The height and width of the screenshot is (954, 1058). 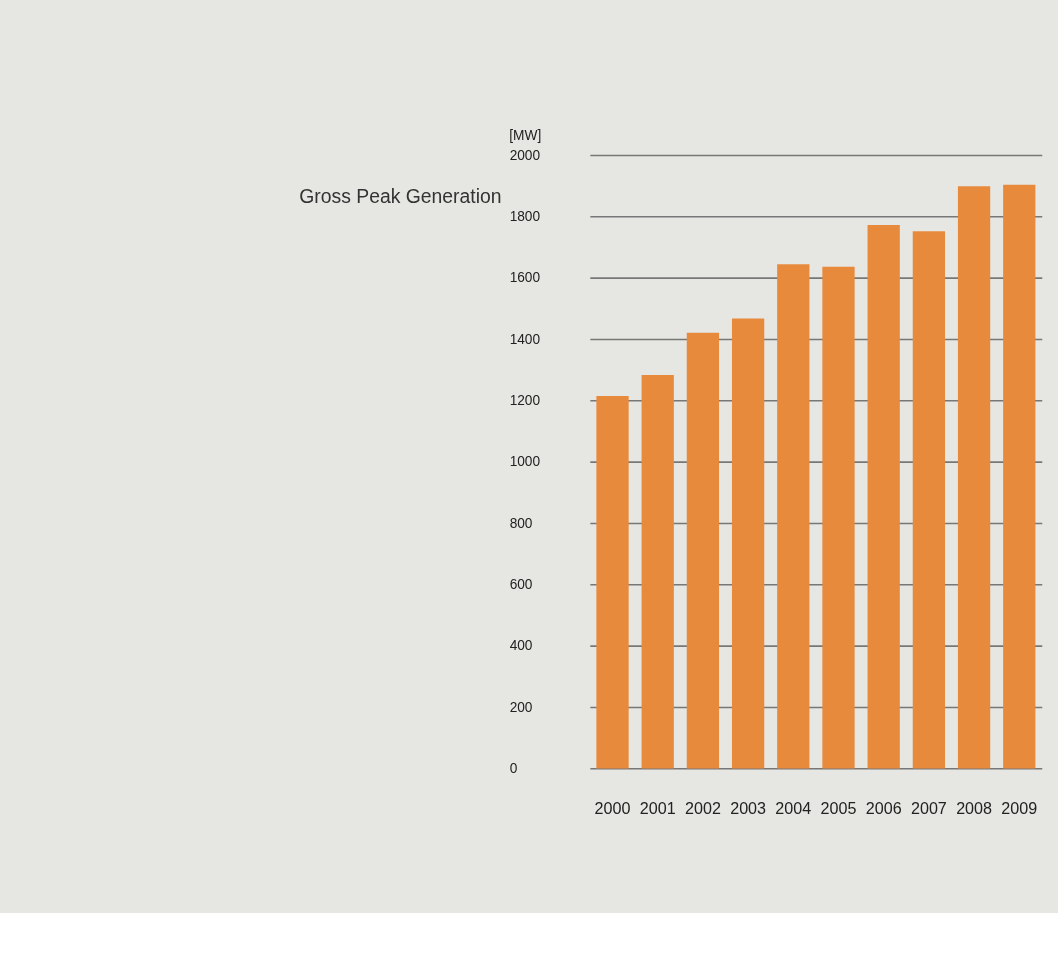 What do you see at coordinates (928, 808) in the screenshot?
I see `x-tick-label: 2007` at bounding box center [928, 808].